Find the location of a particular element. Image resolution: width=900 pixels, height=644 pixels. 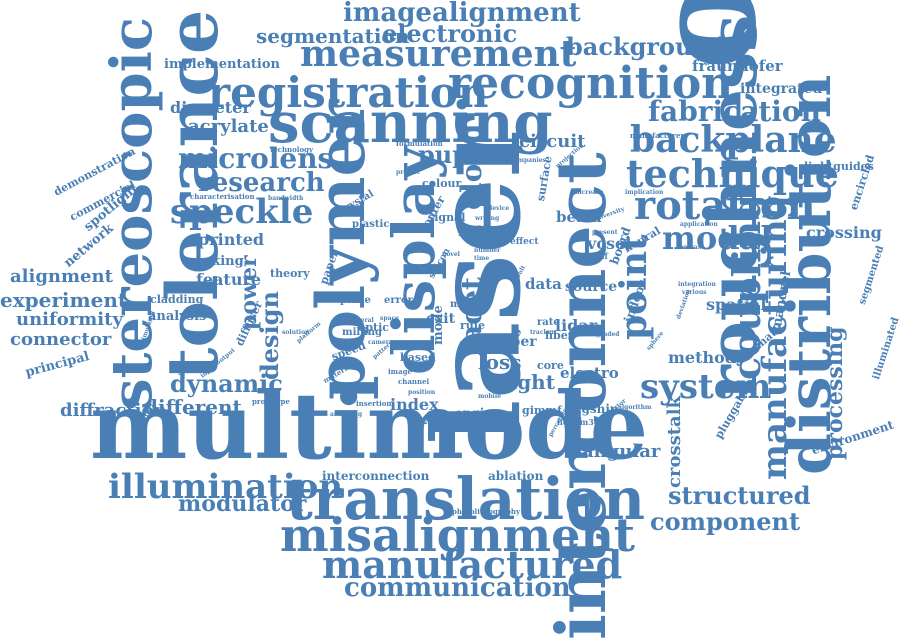

word-feature: feature is located at coordinates (229, 279).